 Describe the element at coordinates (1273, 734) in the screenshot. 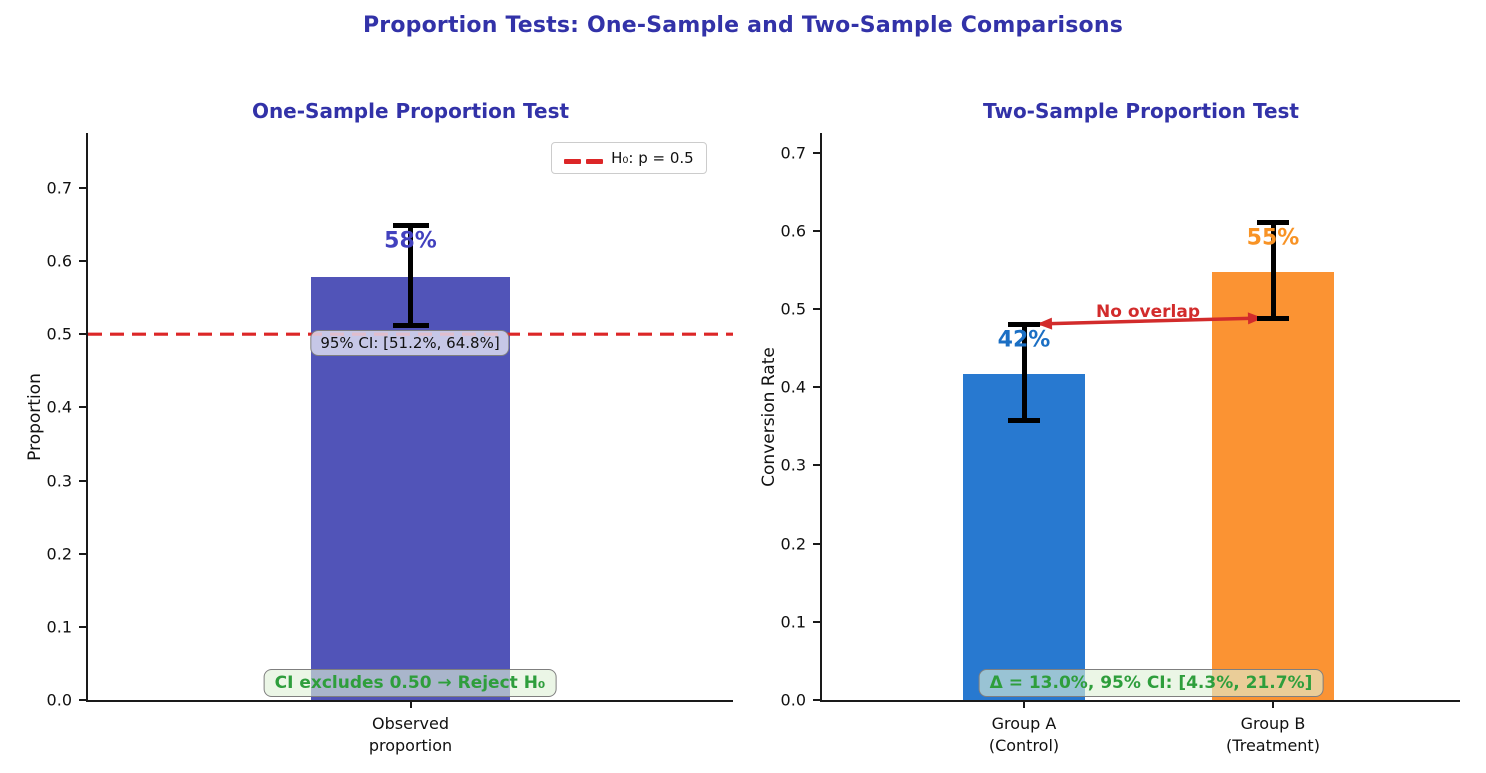

I see `x-tick-label-group-b: Group B (Treatment)` at that location.